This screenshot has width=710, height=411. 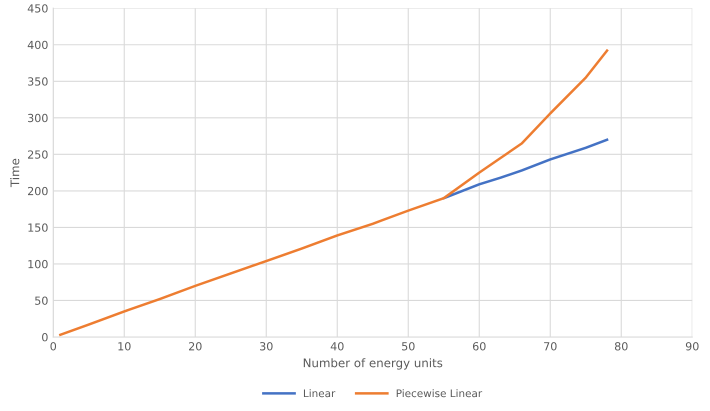 I want to click on y-axis-title: Time, so click(x=15, y=173).